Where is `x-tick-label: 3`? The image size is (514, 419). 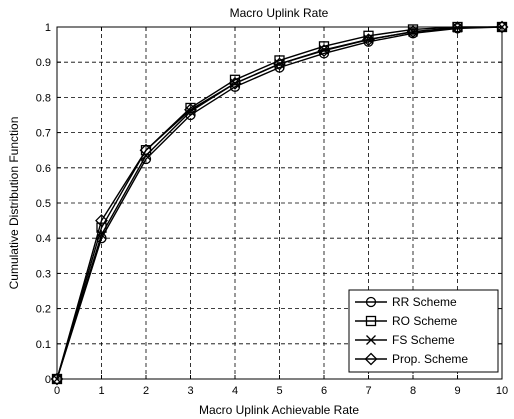 x-tick-label: 3 is located at coordinates (190, 391).